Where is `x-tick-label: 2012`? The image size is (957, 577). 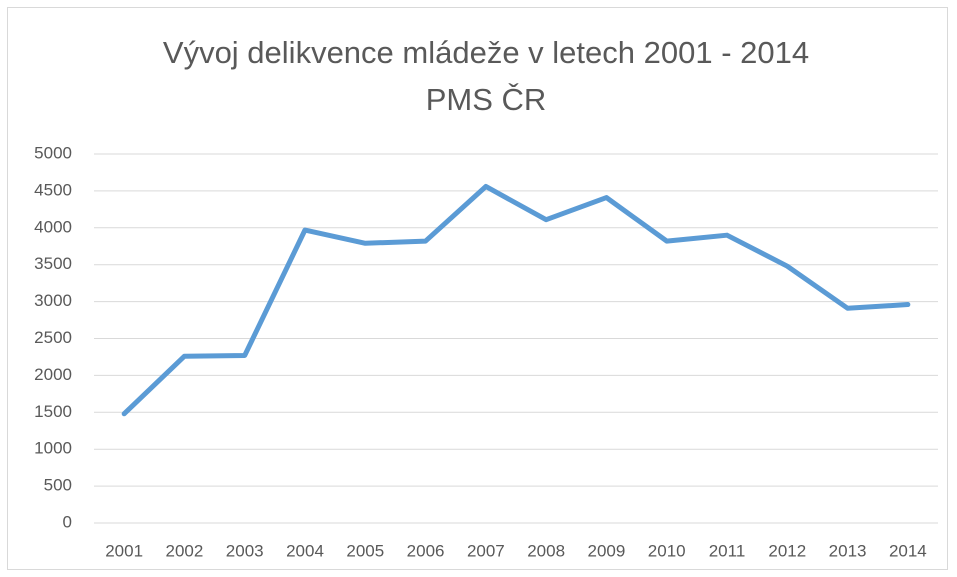
x-tick-label: 2012 is located at coordinates (787, 550).